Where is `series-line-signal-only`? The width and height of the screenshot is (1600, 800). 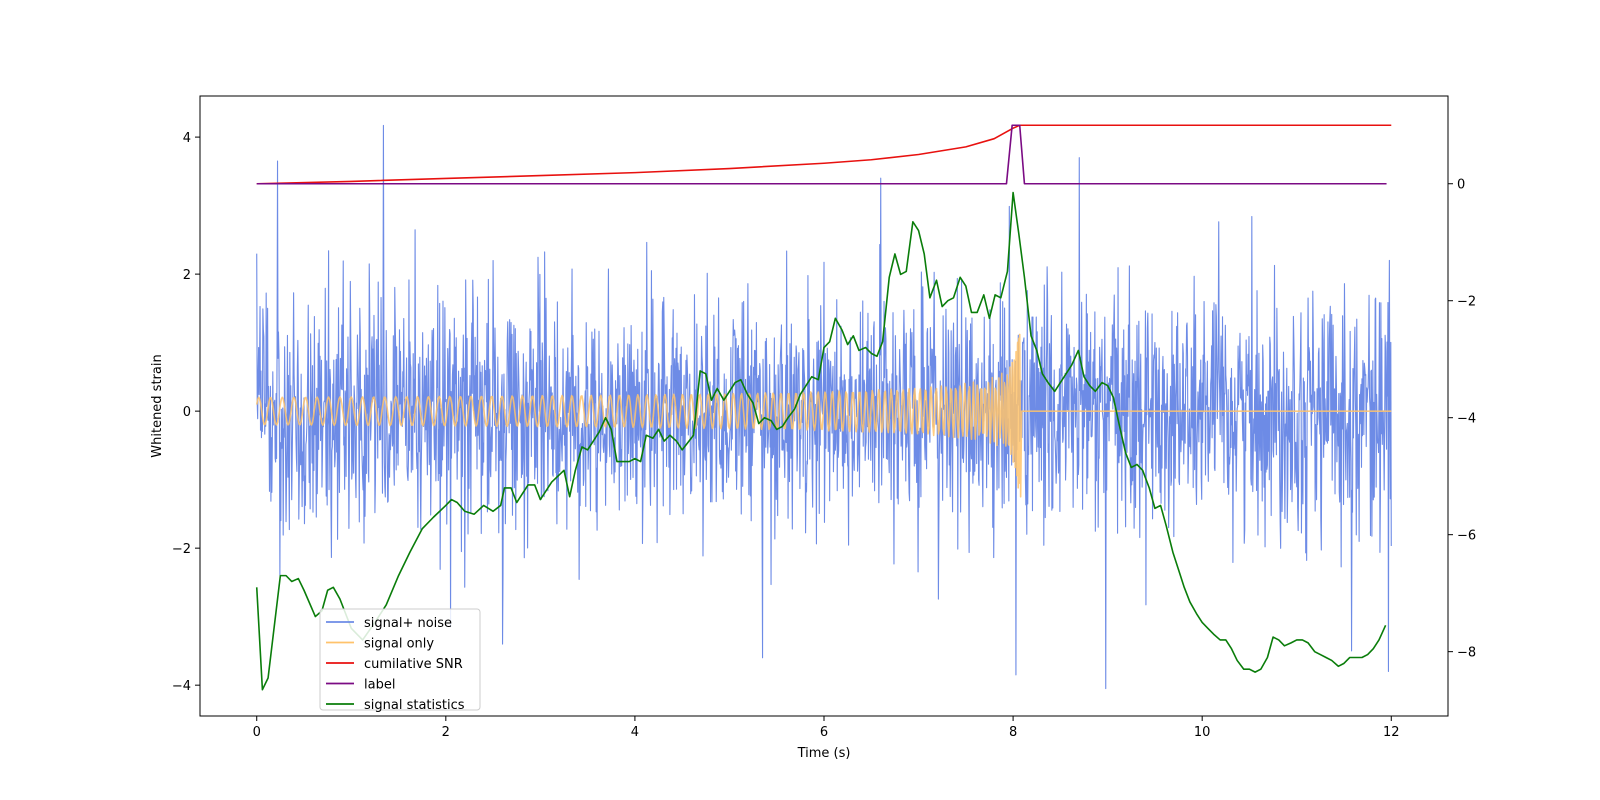 series-line-signal-only is located at coordinates (823, 415).